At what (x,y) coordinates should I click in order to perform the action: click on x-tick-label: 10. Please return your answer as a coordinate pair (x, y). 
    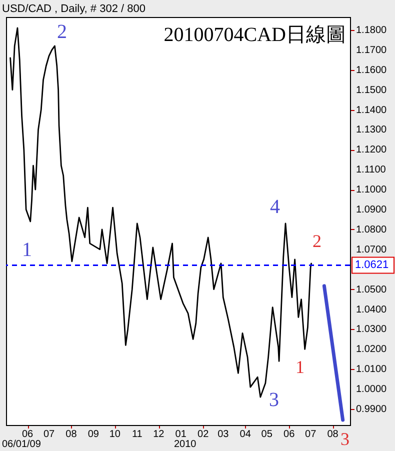
    Looking at the image, I should click on (115, 434).